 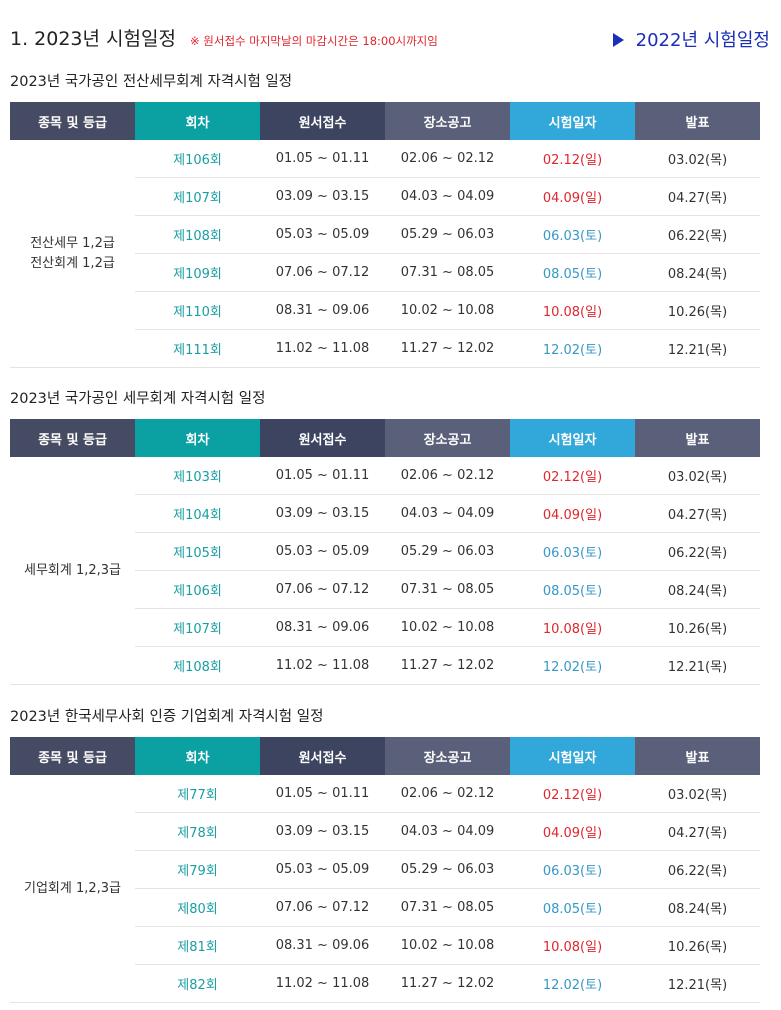 What do you see at coordinates (167, 717) in the screenshot?
I see `section-title: 2023년 한국세무사회 인증 기업회계 자격시험 일정` at bounding box center [167, 717].